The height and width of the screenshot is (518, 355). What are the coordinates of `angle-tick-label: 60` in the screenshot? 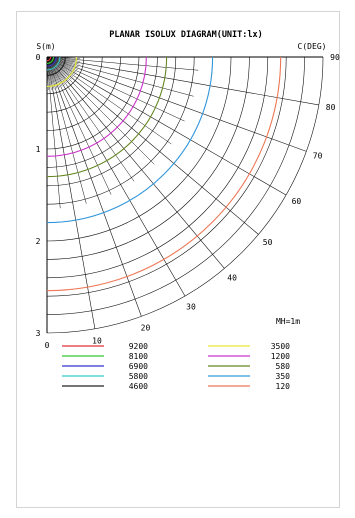 It's located at (297, 201).